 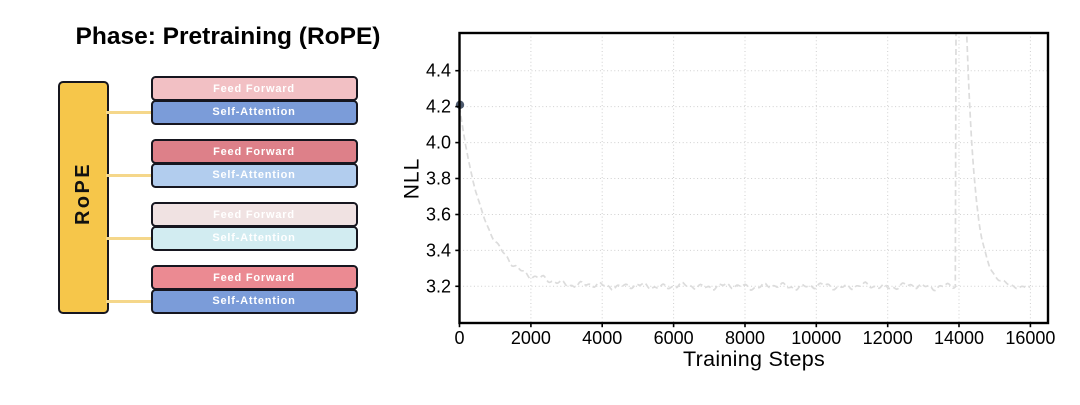 I want to click on svg-text: 10000, so click(x=816, y=338).